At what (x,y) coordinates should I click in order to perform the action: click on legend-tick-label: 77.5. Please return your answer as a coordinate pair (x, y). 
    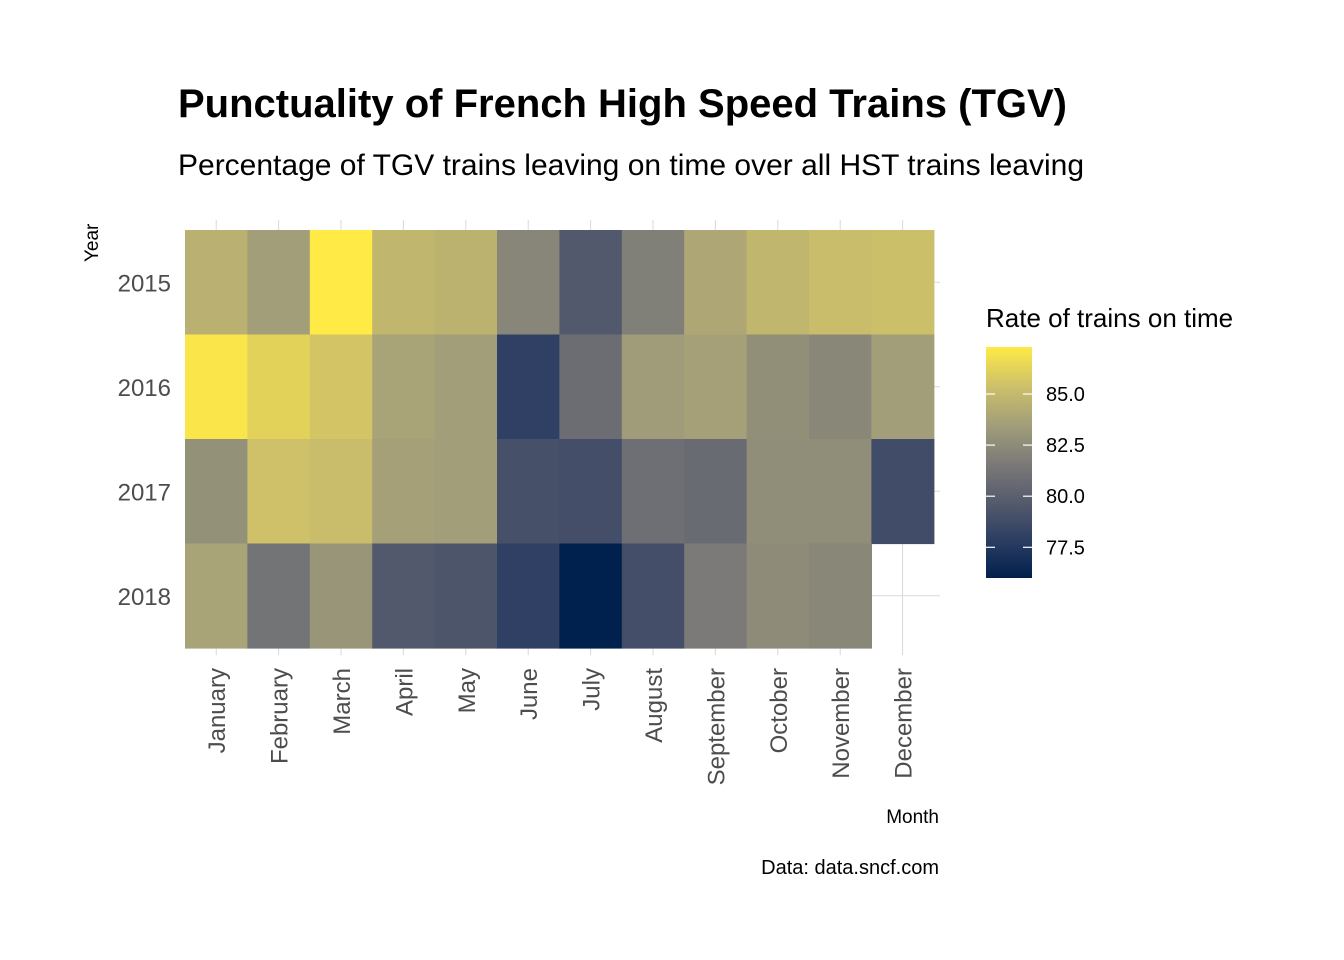
    Looking at the image, I should click on (1065, 548).